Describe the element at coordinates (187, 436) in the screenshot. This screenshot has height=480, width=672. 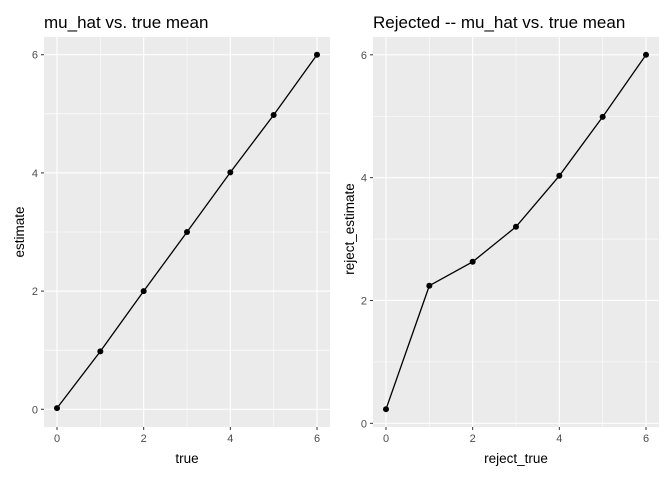
I see `chart-1-x-axis: 0 2 4 6` at that location.